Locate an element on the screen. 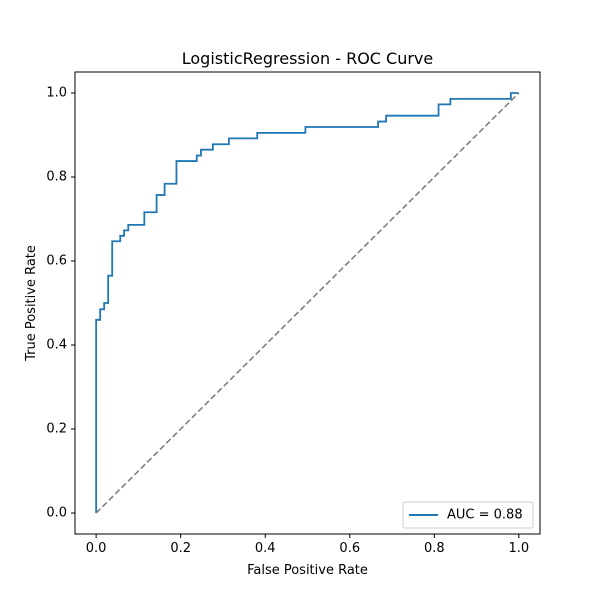 This screenshot has width=600, height=600. y-tick-label: 0.0 is located at coordinates (56, 513).